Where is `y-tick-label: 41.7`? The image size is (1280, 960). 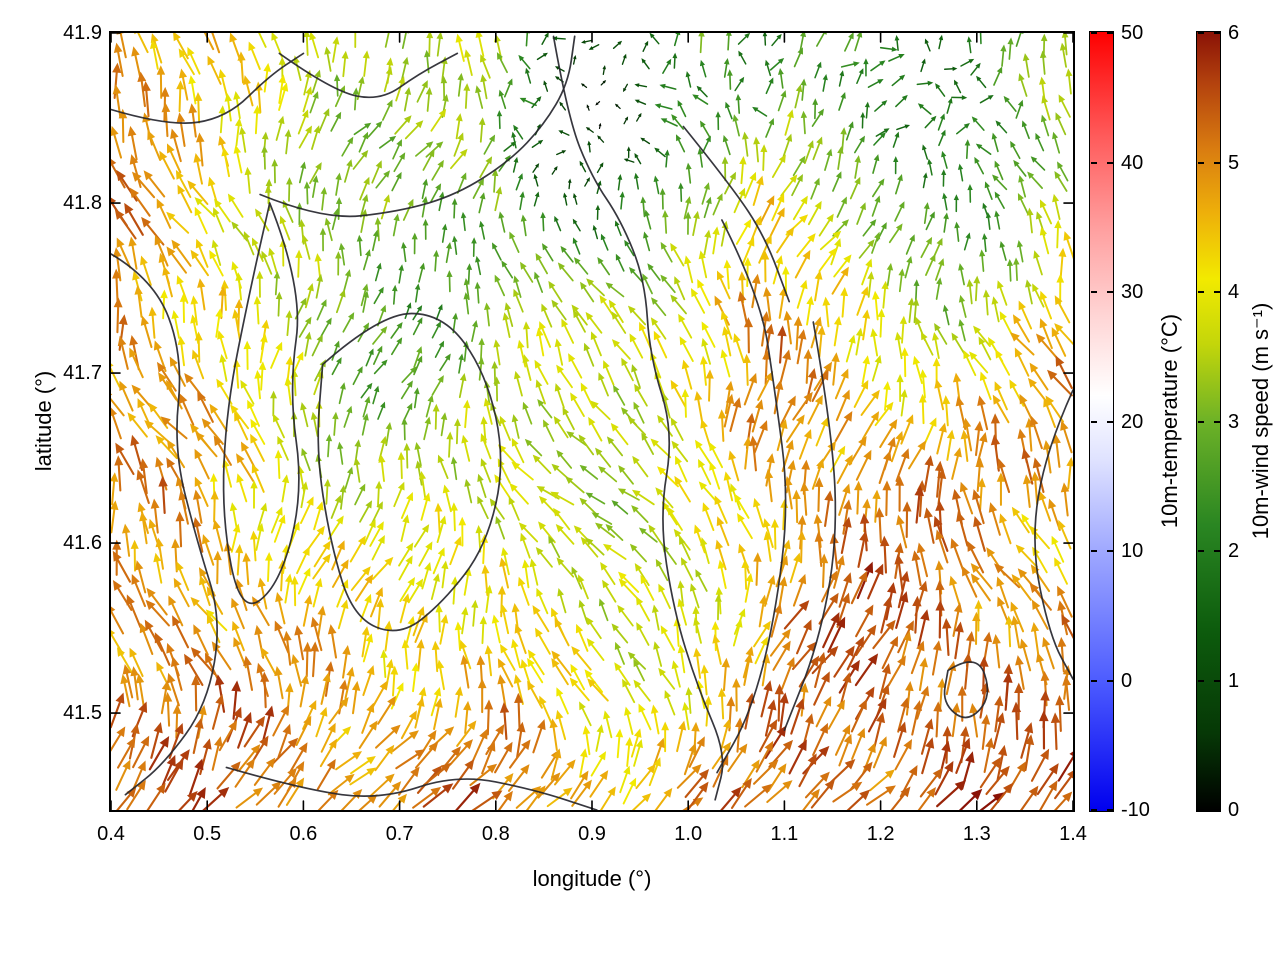 y-tick-label: 41.7 is located at coordinates (82, 373).